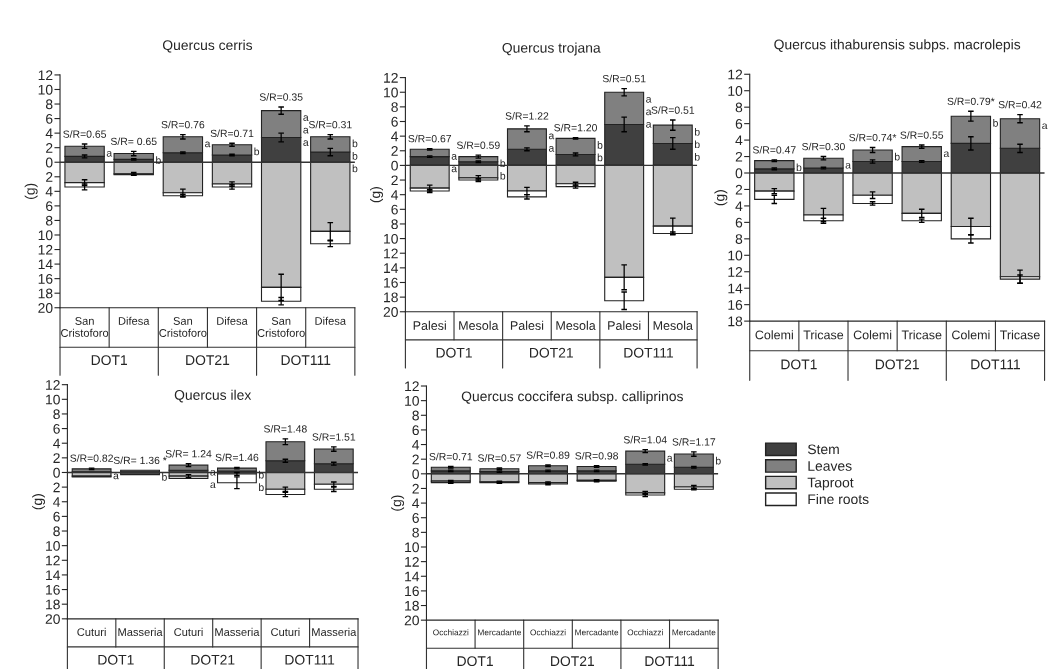 This screenshot has width=1053, height=669. What do you see at coordinates (430, 138) in the screenshot?
I see `annotation: S/R=0.67` at bounding box center [430, 138].